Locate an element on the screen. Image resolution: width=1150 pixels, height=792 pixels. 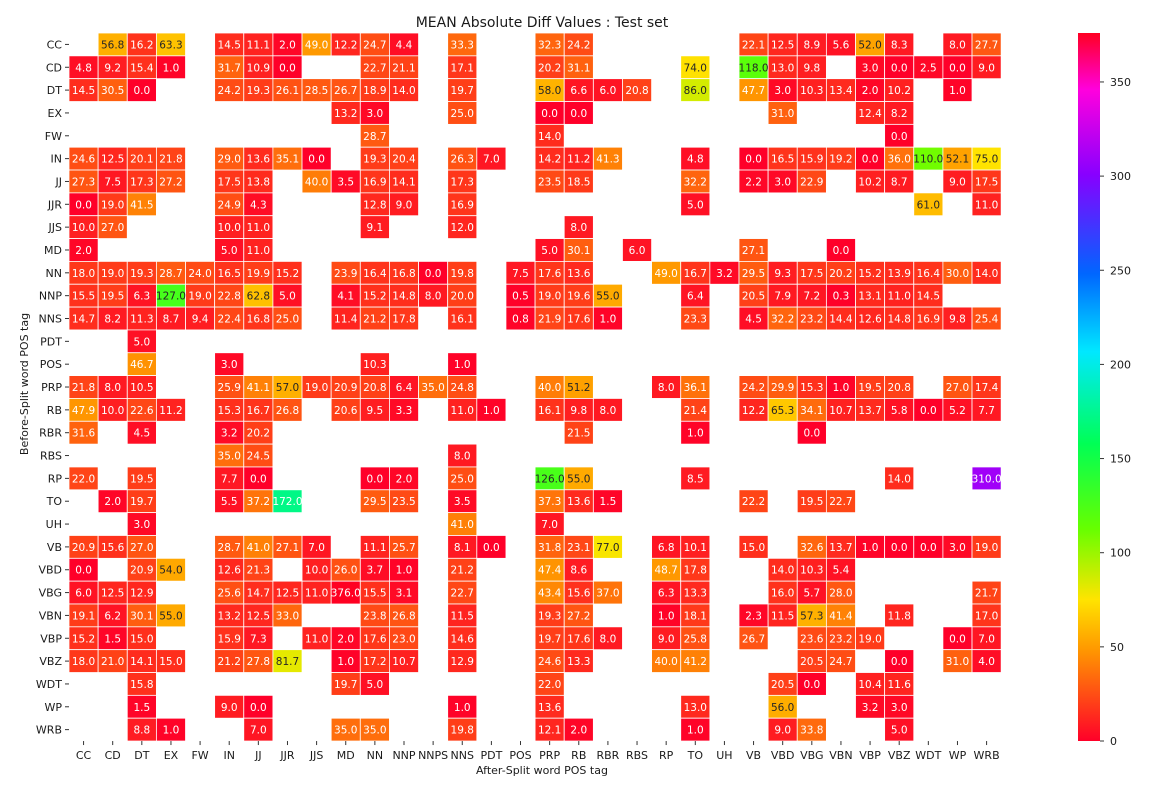
x-axis-label: After-Split word POS tag is located at coordinates (542, 770).